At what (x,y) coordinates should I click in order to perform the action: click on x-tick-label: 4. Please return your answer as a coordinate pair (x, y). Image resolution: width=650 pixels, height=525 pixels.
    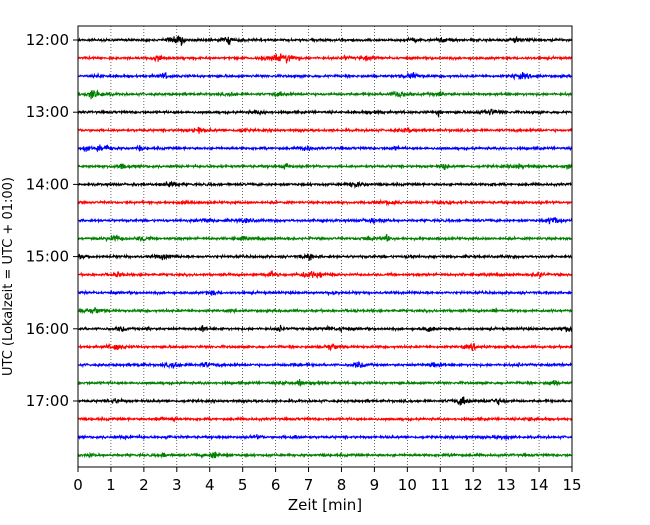
    Looking at the image, I should click on (210, 485).